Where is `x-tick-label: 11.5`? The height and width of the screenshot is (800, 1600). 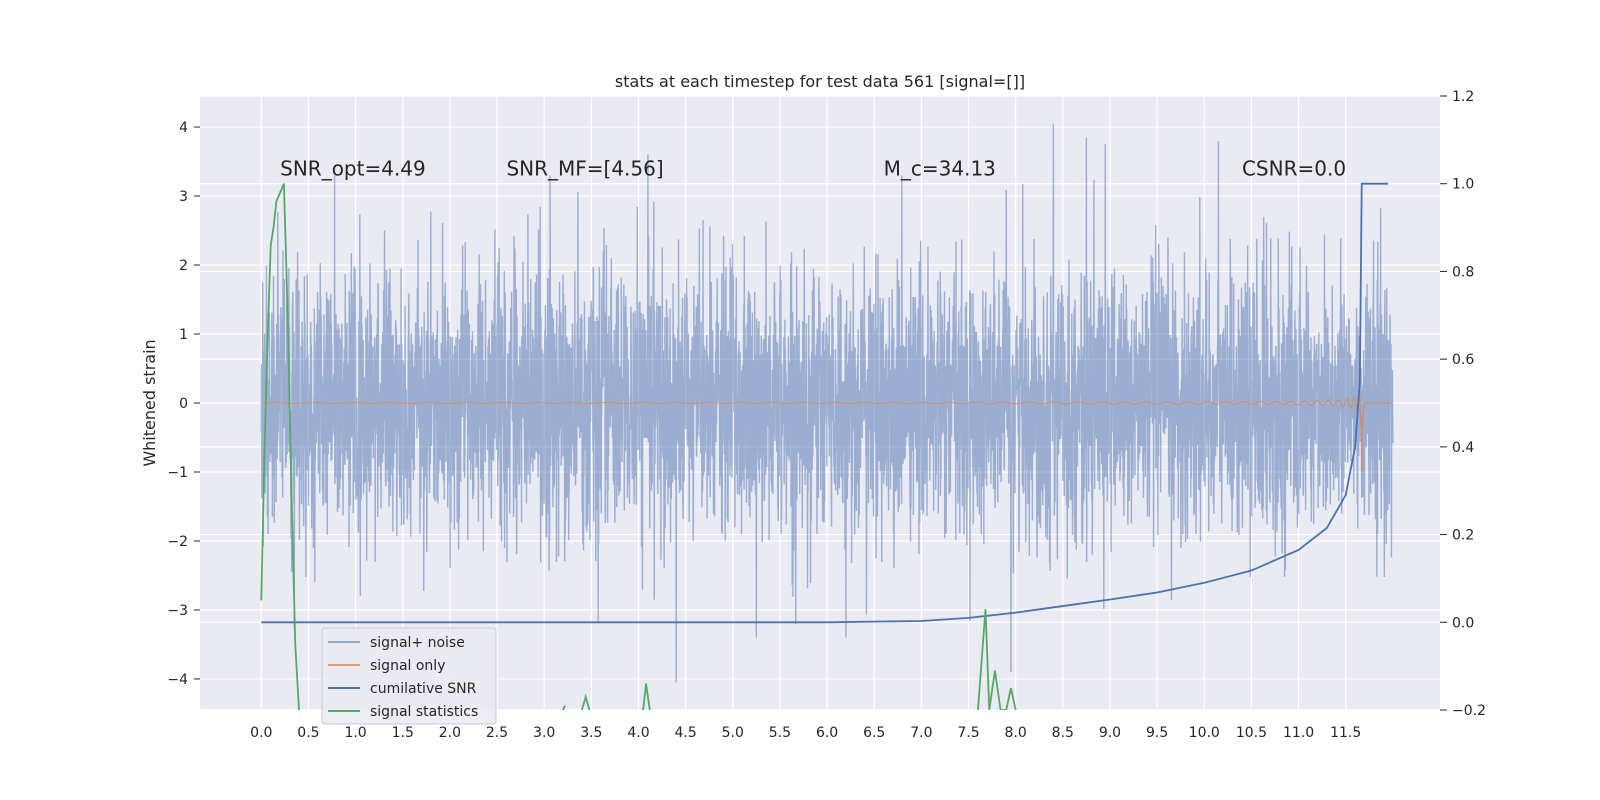
x-tick-label: 11.5 is located at coordinates (1345, 733).